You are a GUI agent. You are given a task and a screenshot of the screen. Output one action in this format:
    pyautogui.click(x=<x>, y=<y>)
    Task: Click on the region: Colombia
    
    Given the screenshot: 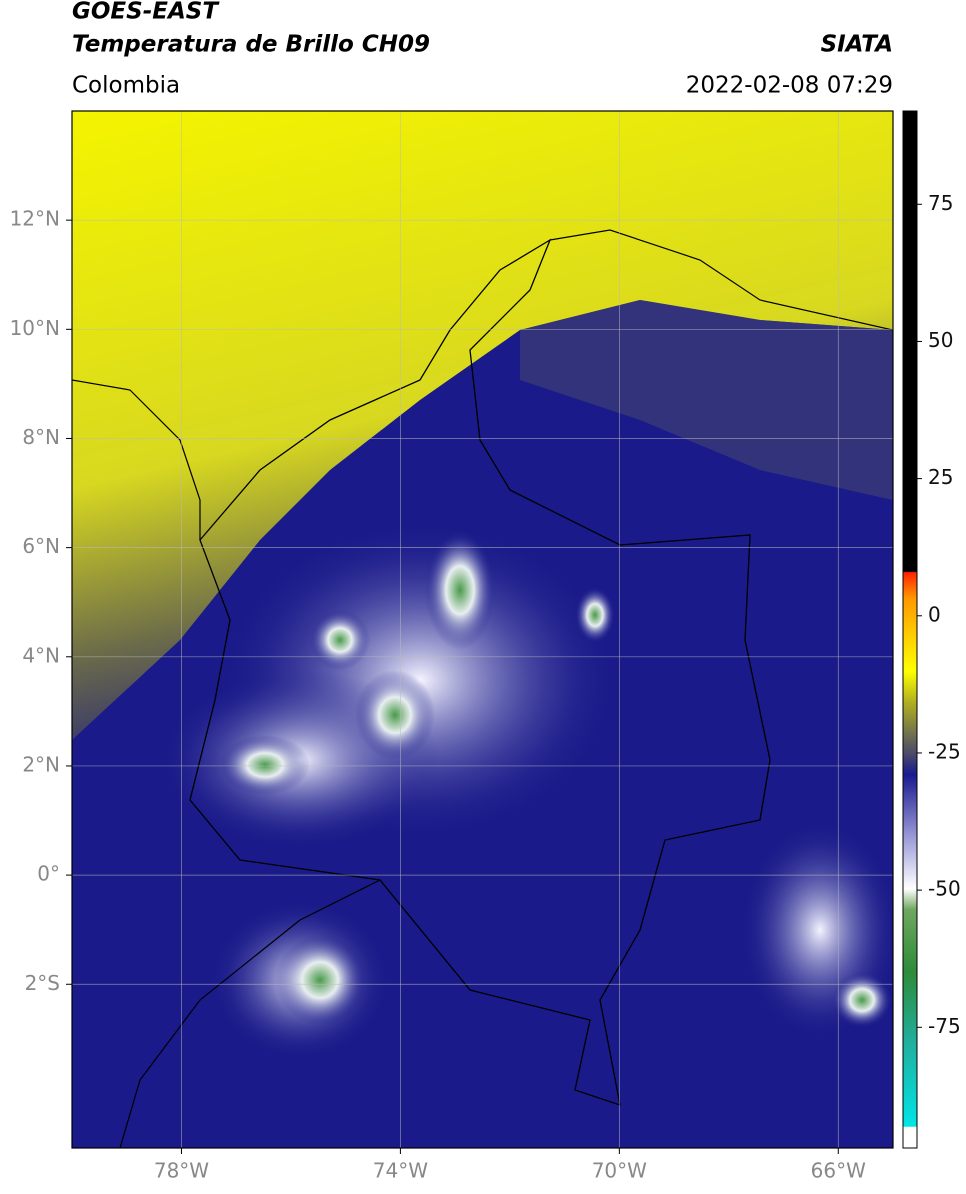 What is the action you would take?
    pyautogui.click(x=126, y=86)
    